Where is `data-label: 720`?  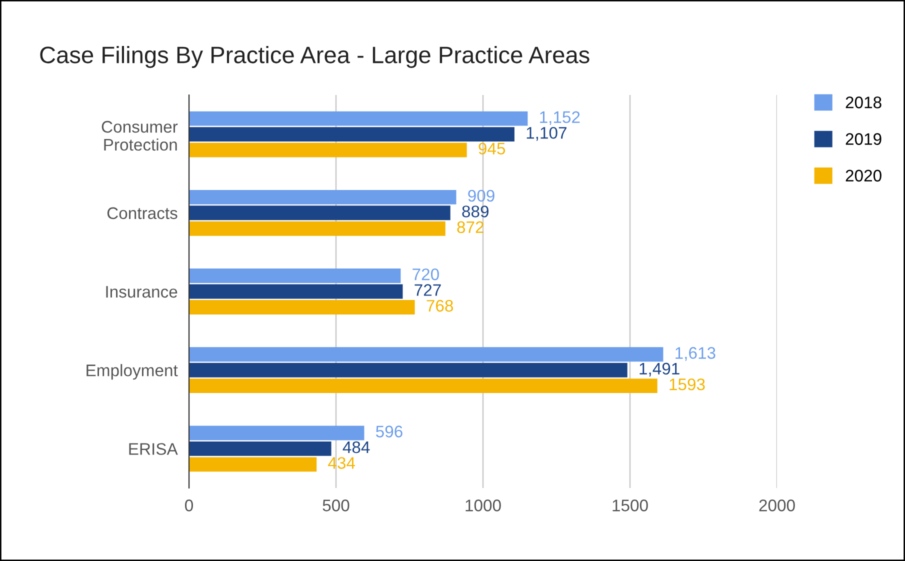 data-label: 720 is located at coordinates (425, 274).